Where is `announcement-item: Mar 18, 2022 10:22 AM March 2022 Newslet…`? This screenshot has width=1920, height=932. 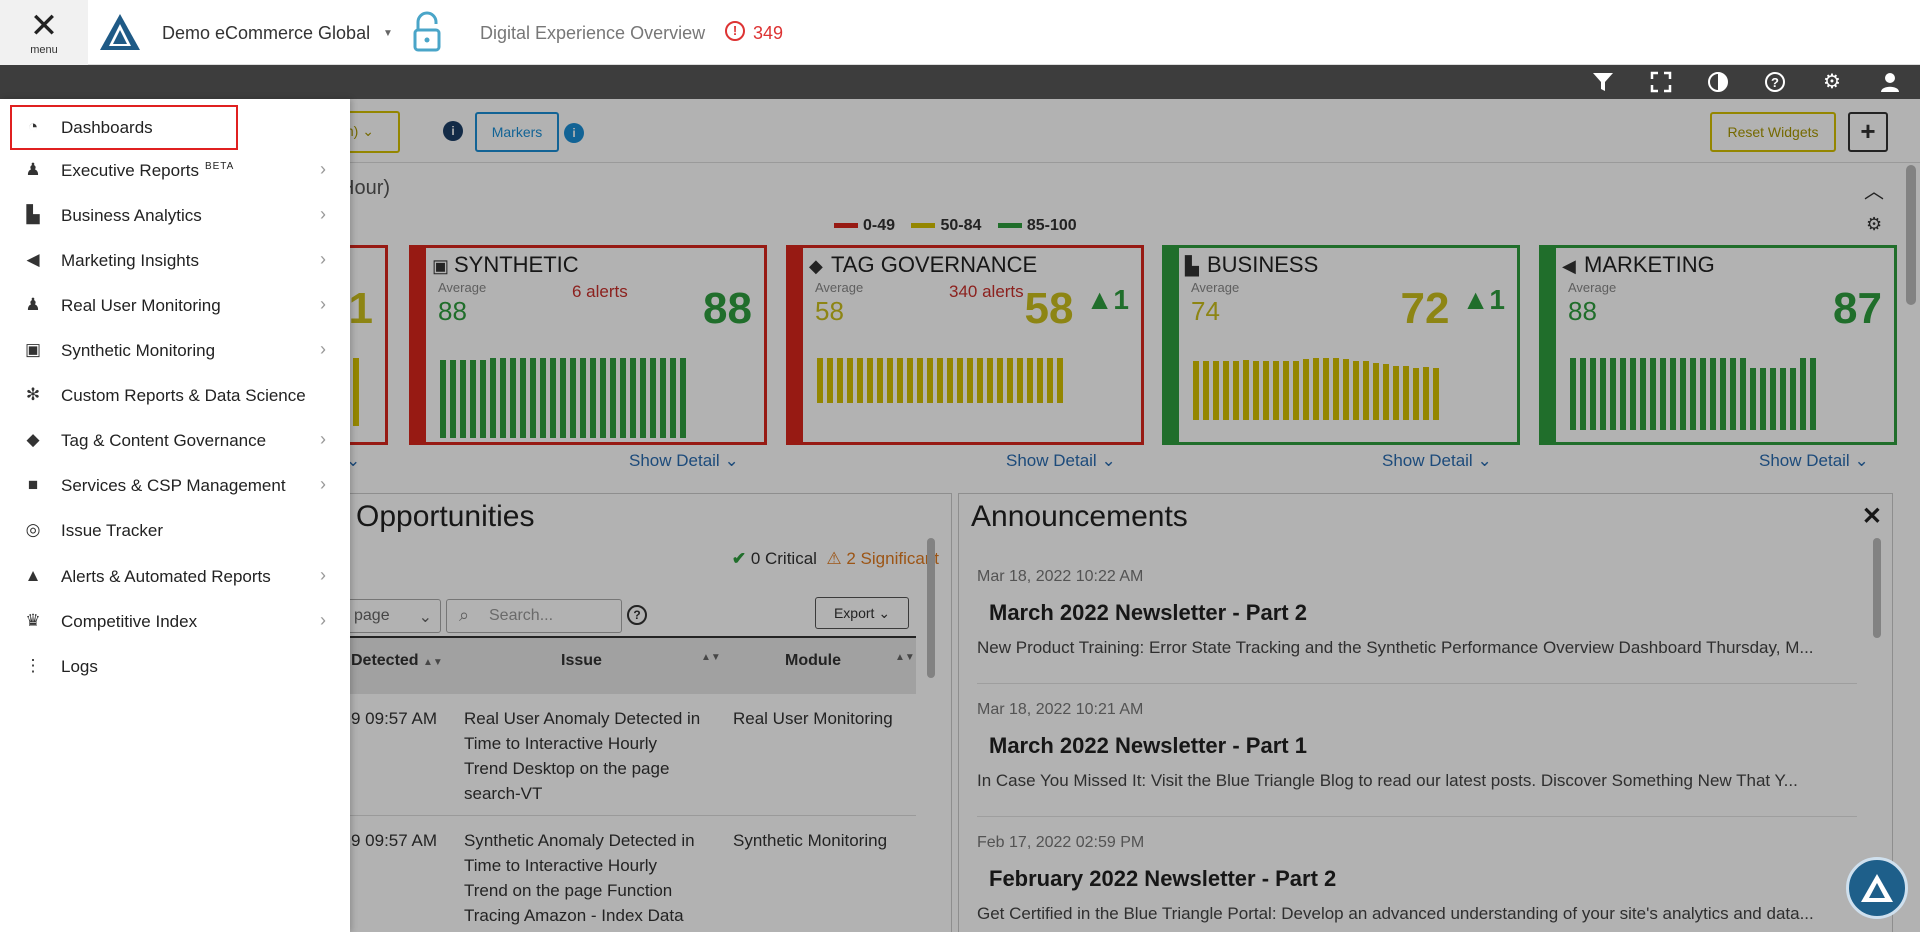 announcement-item: Mar 18, 2022 10:22 AM March 2022 Newslet… is located at coordinates (1417, 626).